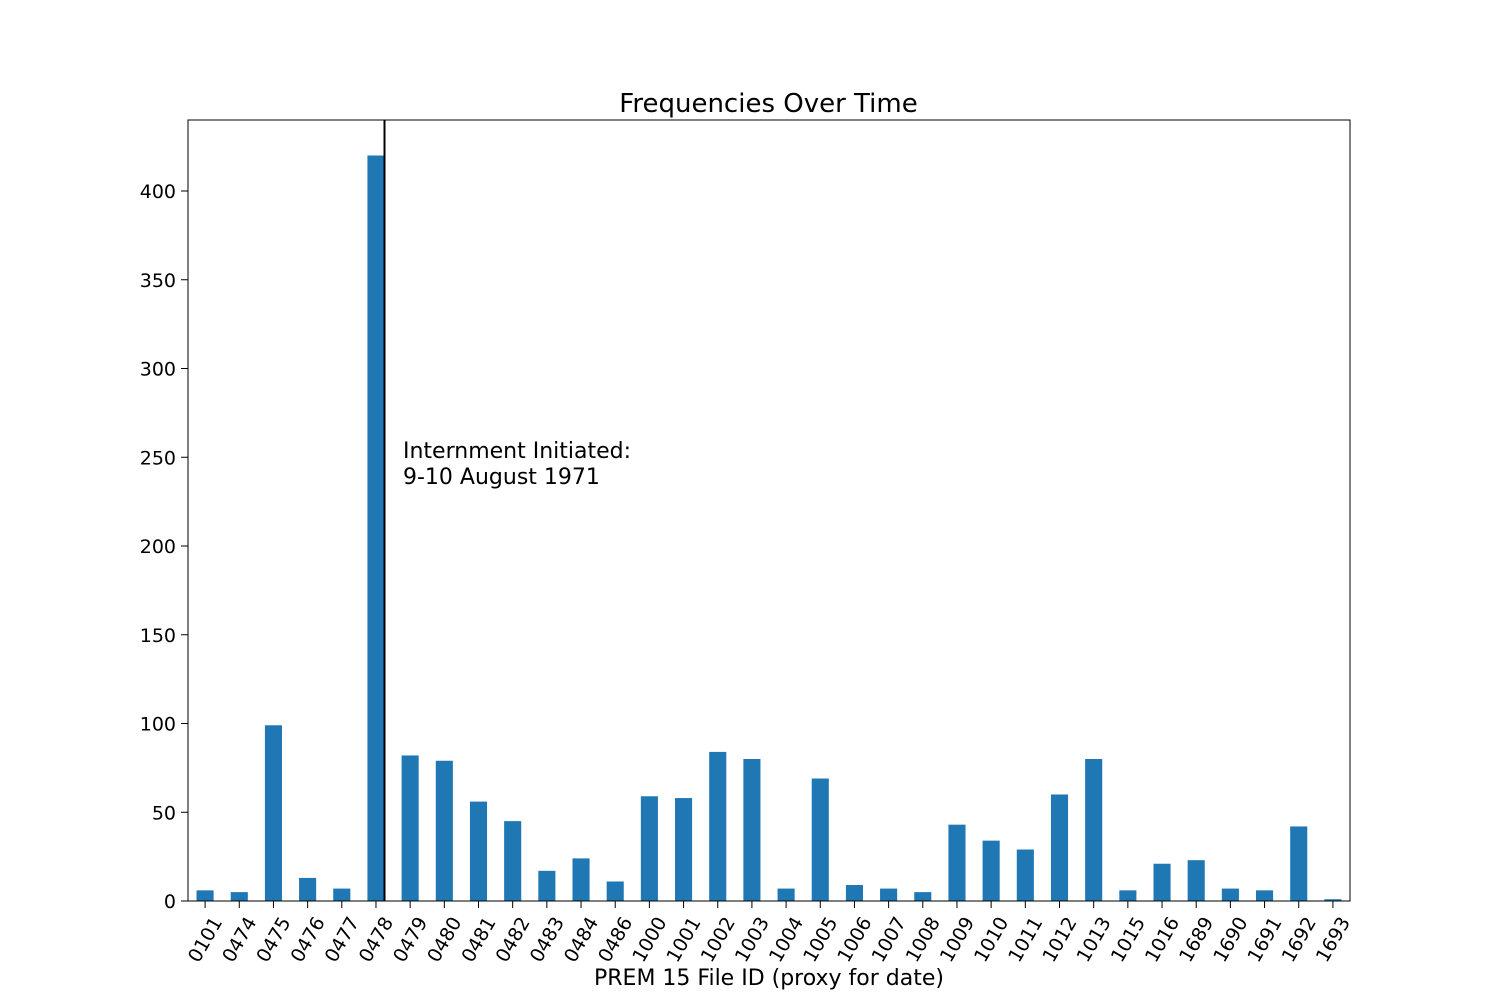 The width and height of the screenshot is (1500, 1000). What do you see at coordinates (444, 939) in the screenshot?
I see `x-tick-label: 0480` at bounding box center [444, 939].